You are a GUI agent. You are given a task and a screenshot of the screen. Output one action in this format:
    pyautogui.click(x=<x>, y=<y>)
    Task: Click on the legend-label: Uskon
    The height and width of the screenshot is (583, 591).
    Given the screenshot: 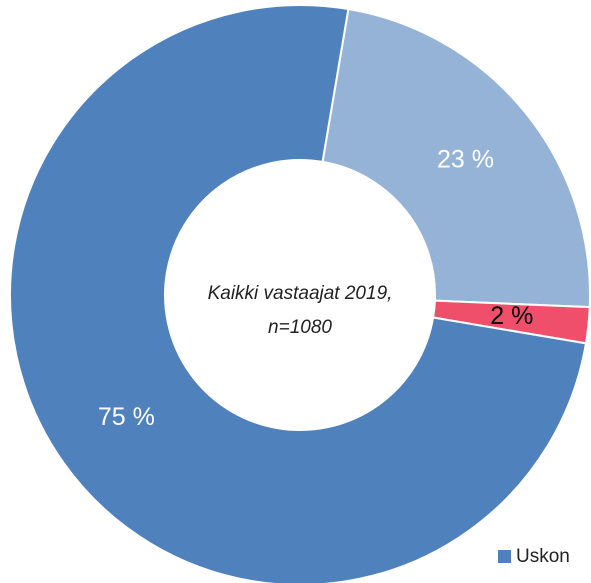 What is the action you would take?
    pyautogui.click(x=543, y=556)
    